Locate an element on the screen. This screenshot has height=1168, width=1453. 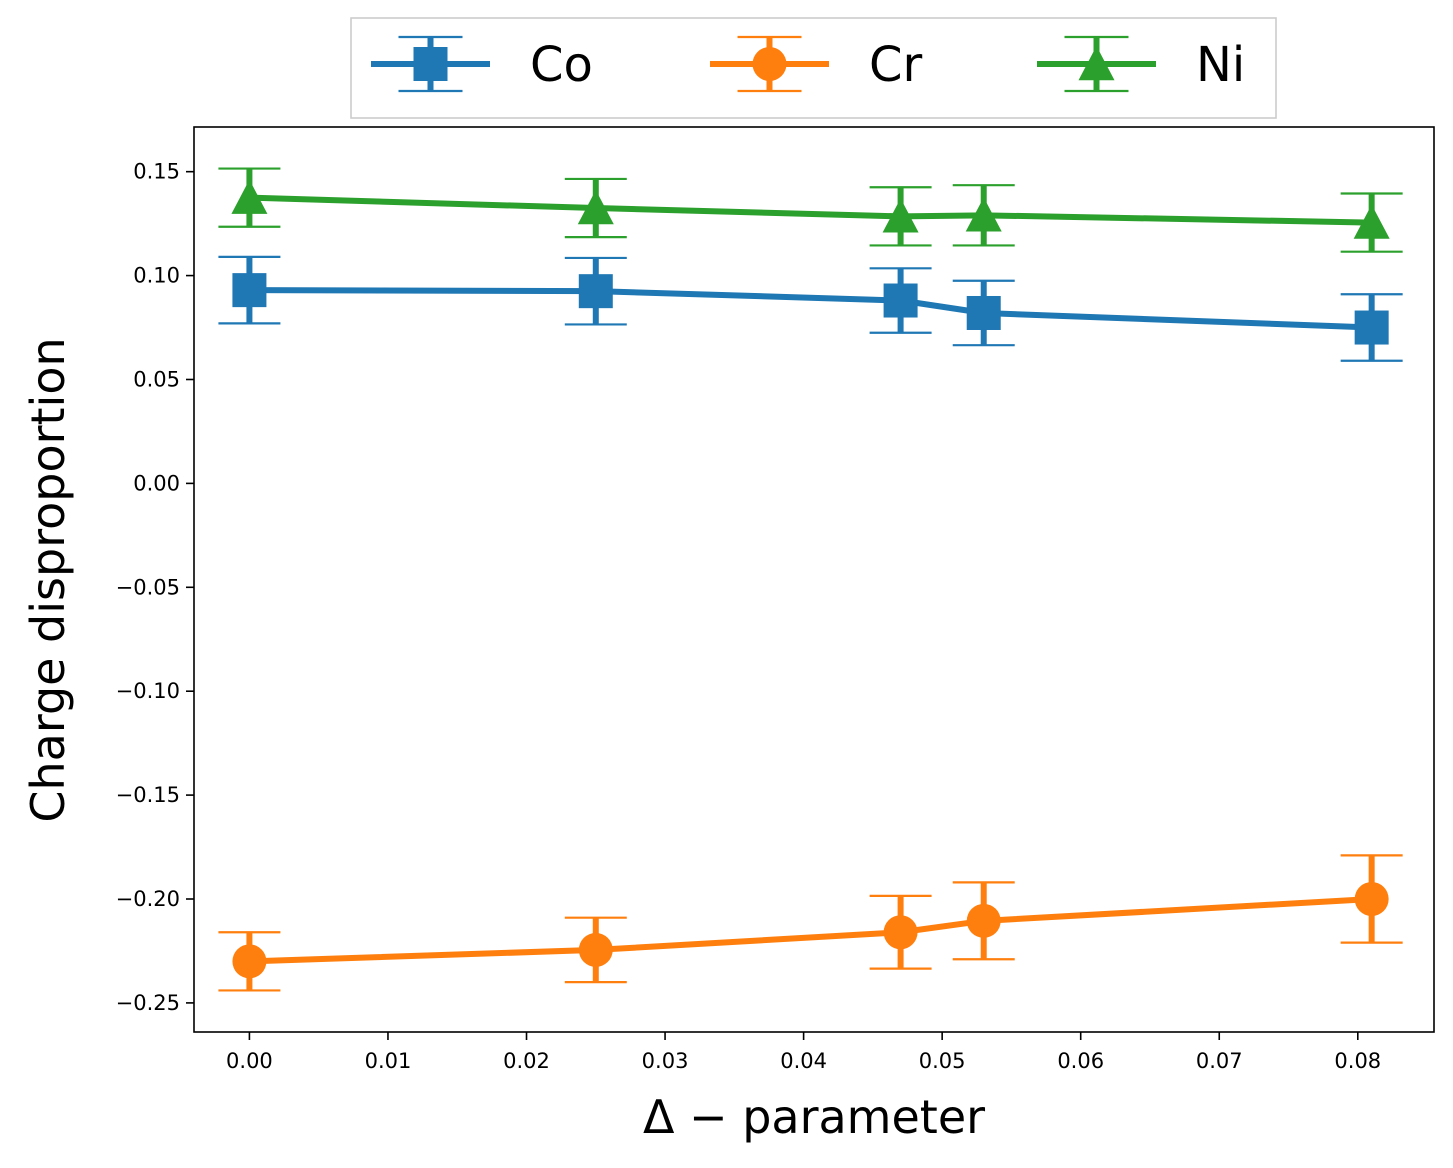
legend-label: Co is located at coordinates (561, 65).